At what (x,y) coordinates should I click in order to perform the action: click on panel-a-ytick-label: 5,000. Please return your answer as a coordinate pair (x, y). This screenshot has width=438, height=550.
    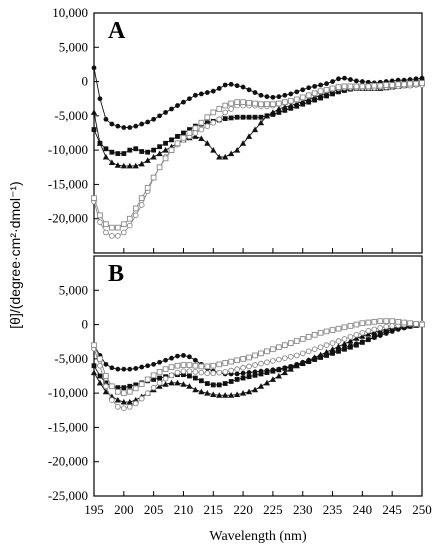
    Looking at the image, I should click on (73, 46).